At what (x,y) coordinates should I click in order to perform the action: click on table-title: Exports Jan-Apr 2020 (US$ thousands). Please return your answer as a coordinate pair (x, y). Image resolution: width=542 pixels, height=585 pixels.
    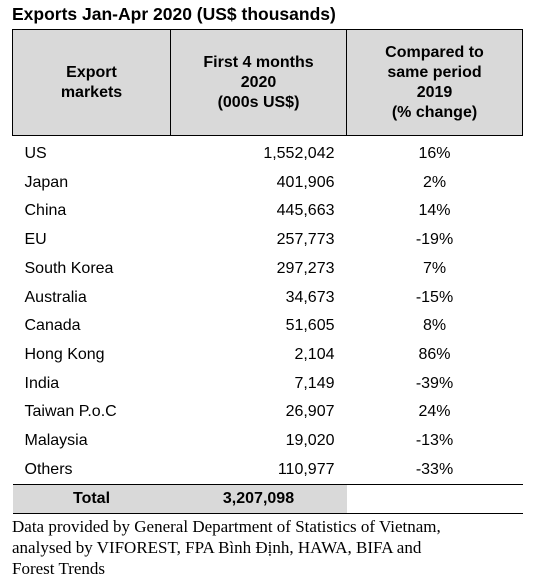
    Looking at the image, I should click on (174, 14).